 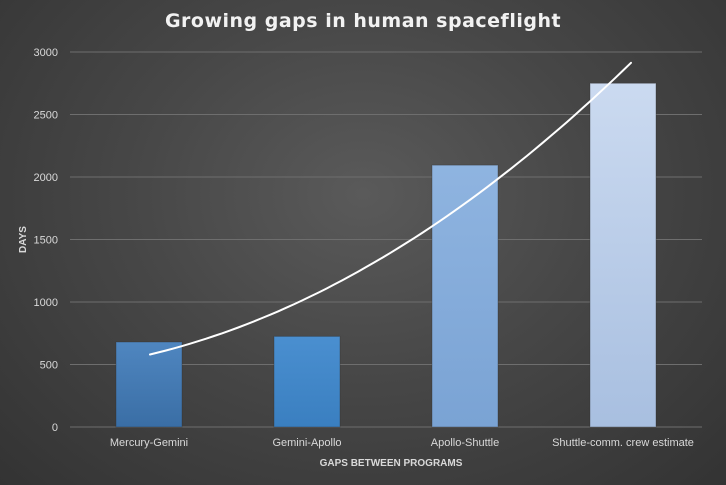 I want to click on y-tick-label: 2000, so click(x=46, y=178).